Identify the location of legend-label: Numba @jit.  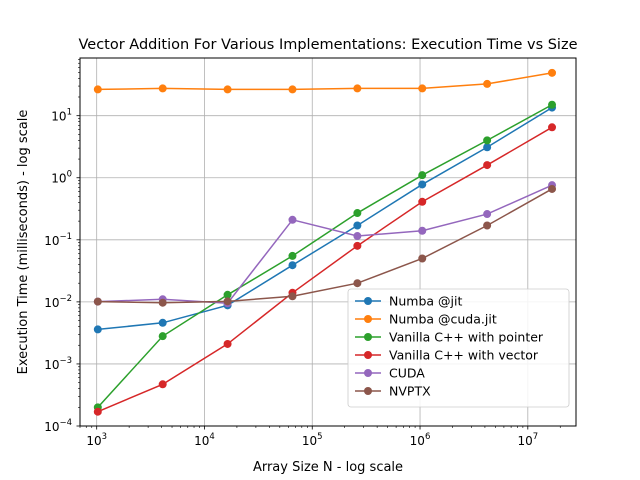
(425, 301).